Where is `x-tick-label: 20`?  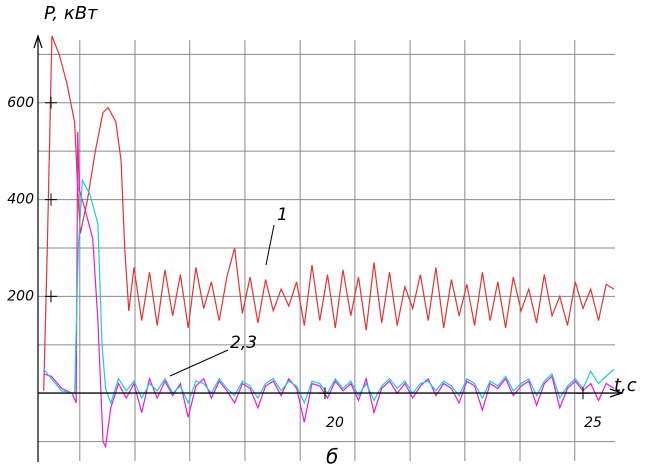
x-tick-label: 20 is located at coordinates (335, 423).